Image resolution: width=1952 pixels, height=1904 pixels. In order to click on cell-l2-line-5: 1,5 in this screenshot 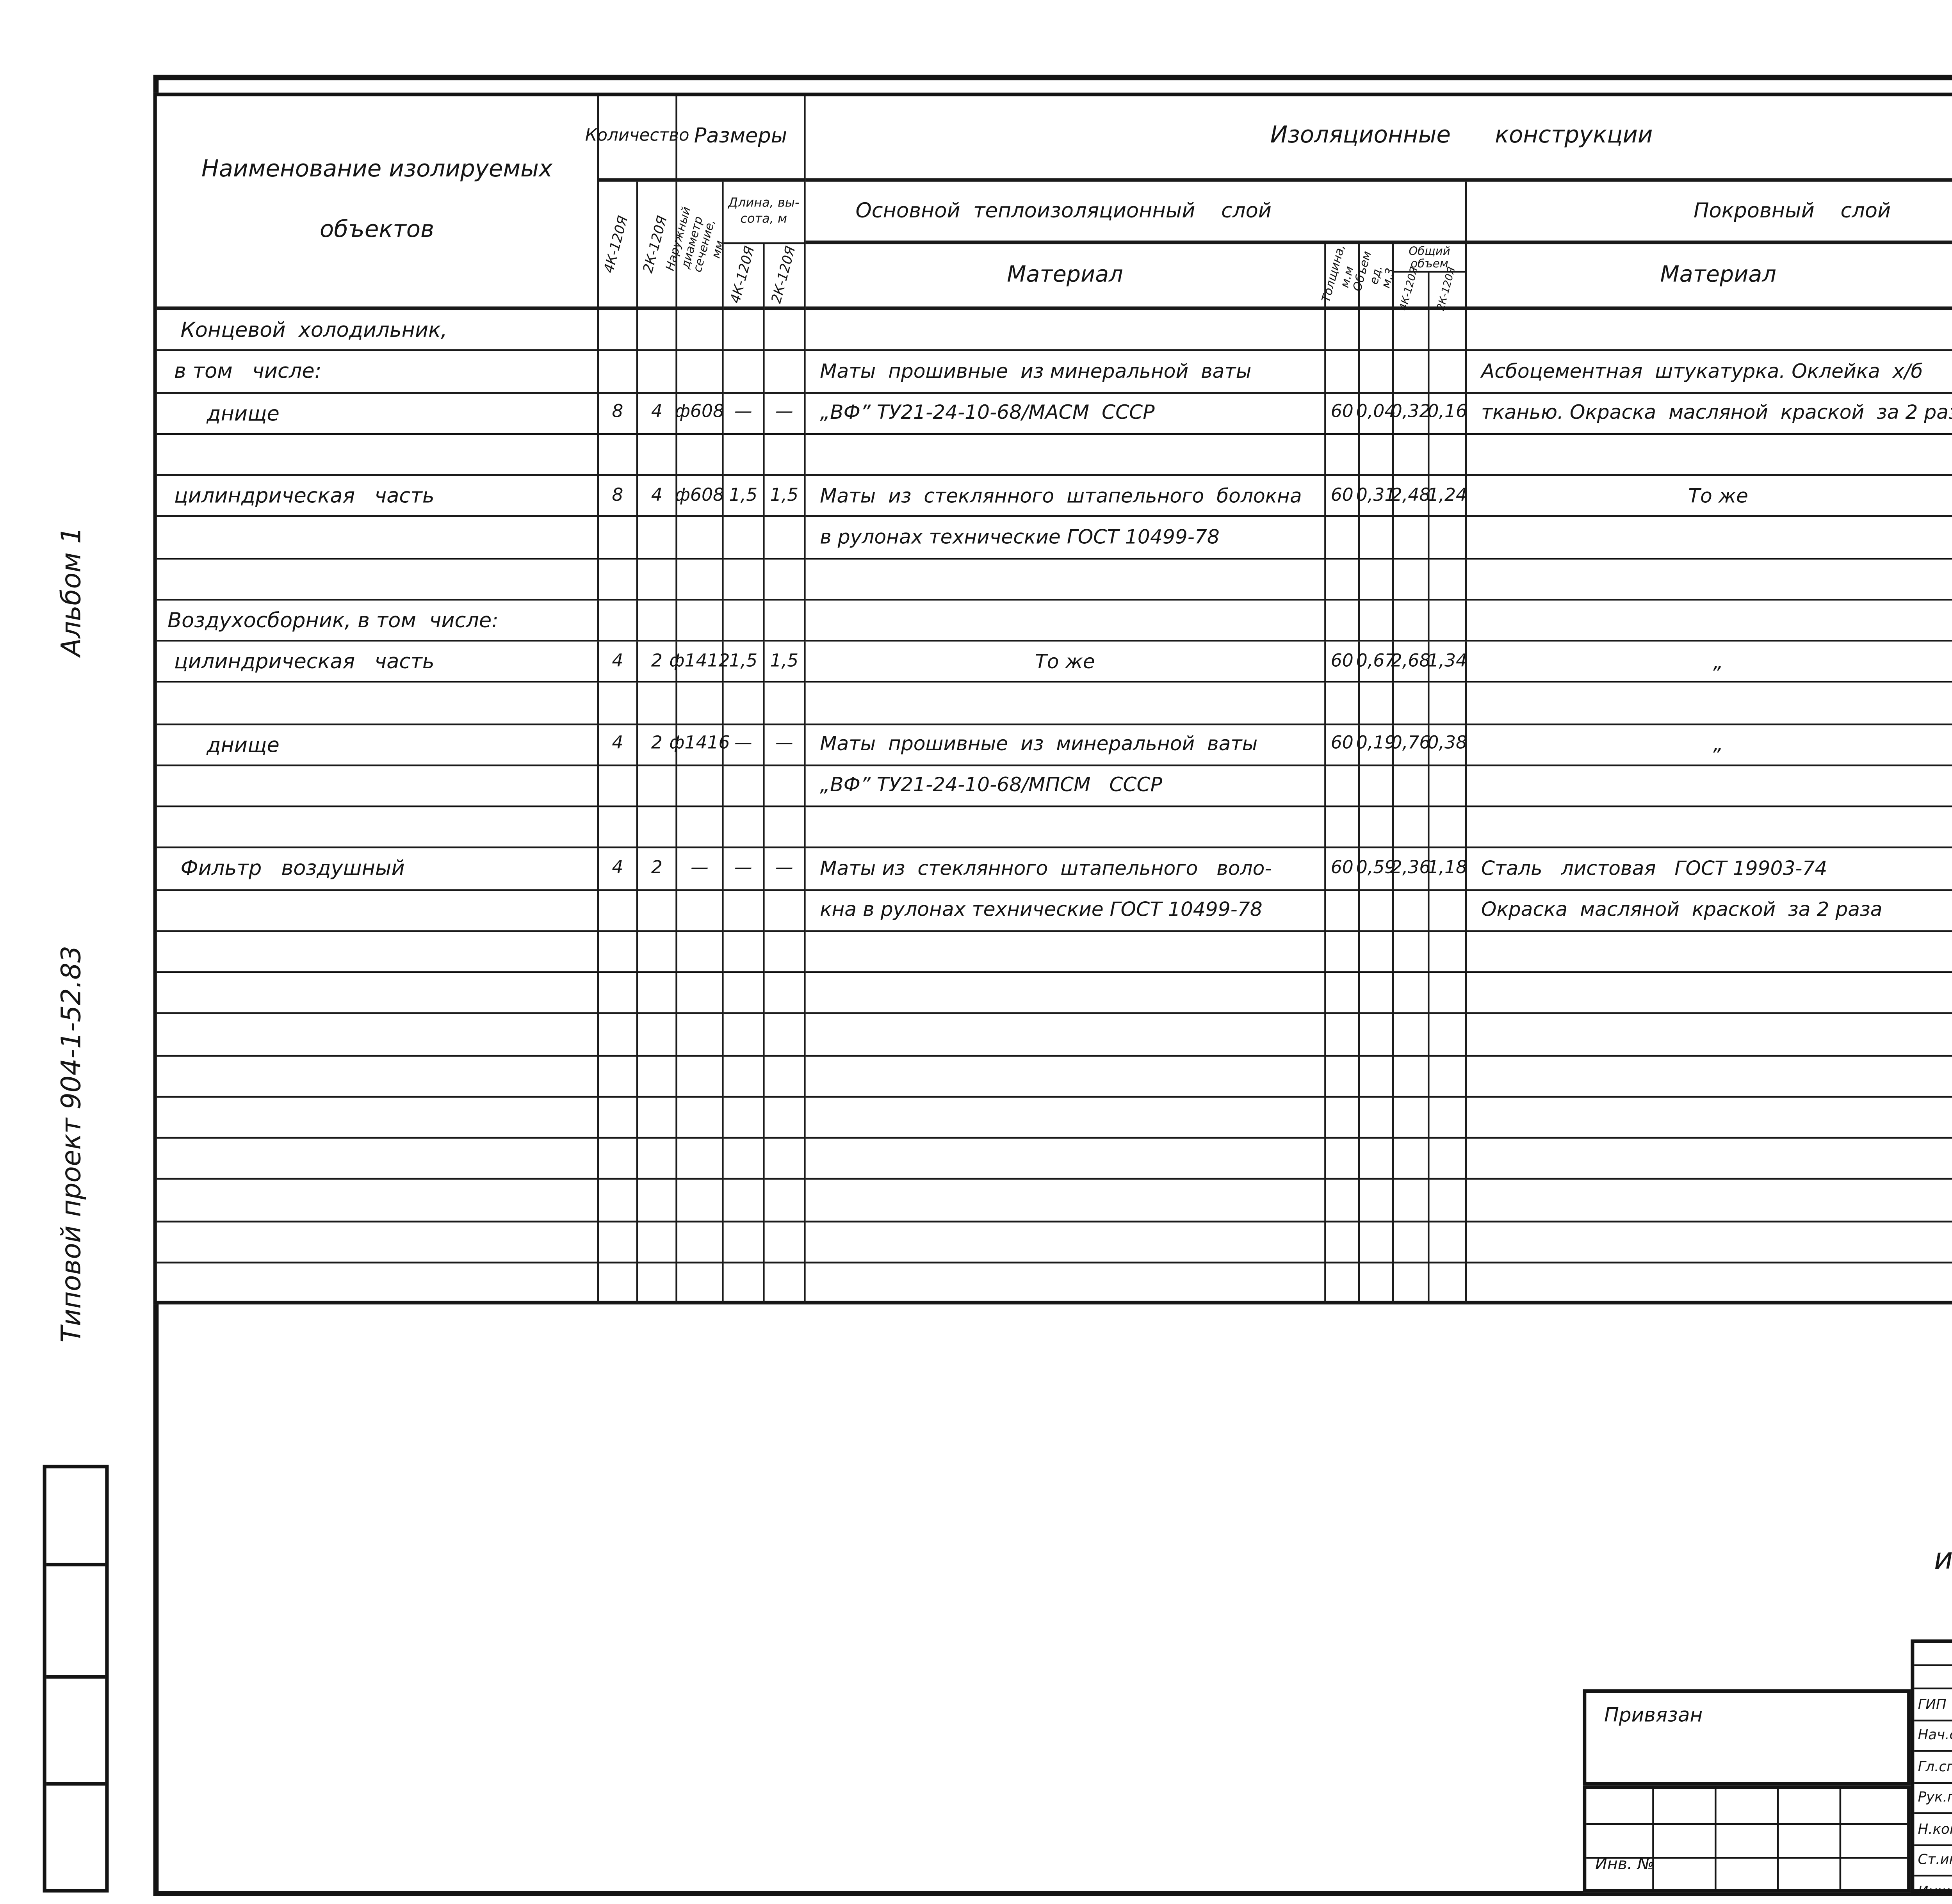, I will do `click(785, 496)`.